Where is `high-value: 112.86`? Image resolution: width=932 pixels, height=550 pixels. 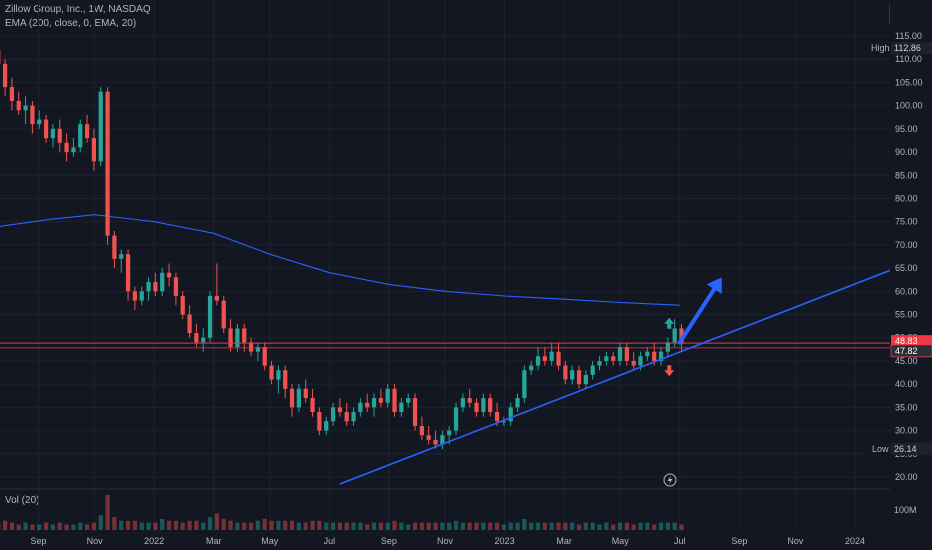 high-value: 112.86 is located at coordinates (907, 48).